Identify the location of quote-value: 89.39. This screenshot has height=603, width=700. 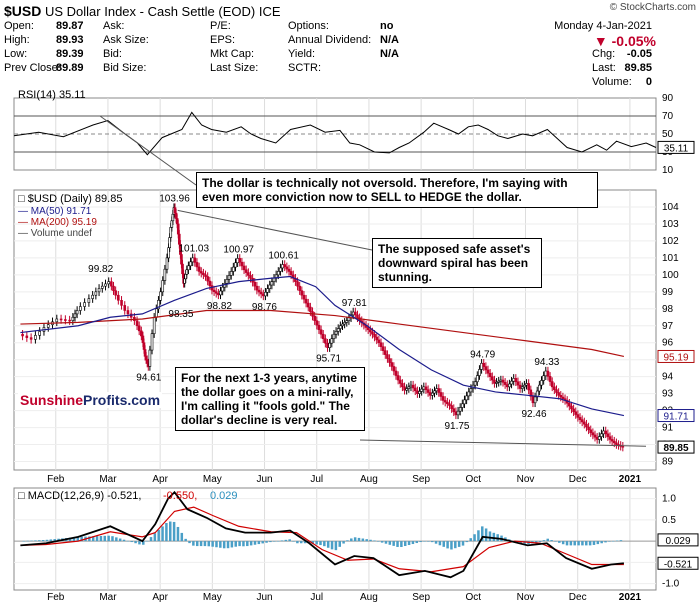
(70, 54).